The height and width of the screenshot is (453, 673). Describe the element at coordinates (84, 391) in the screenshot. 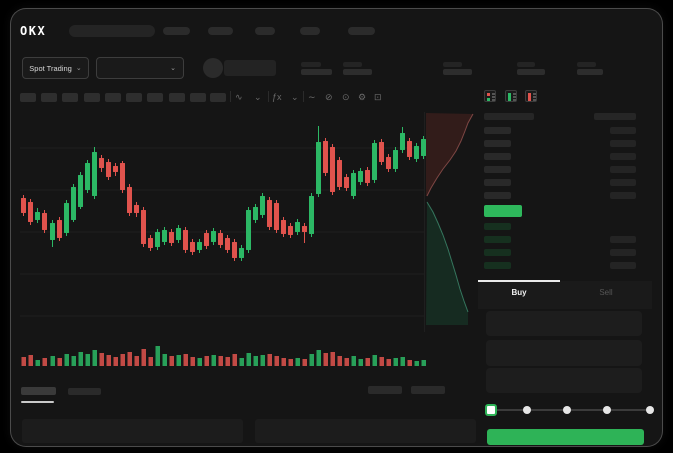

I see `bottom-tab` at that location.